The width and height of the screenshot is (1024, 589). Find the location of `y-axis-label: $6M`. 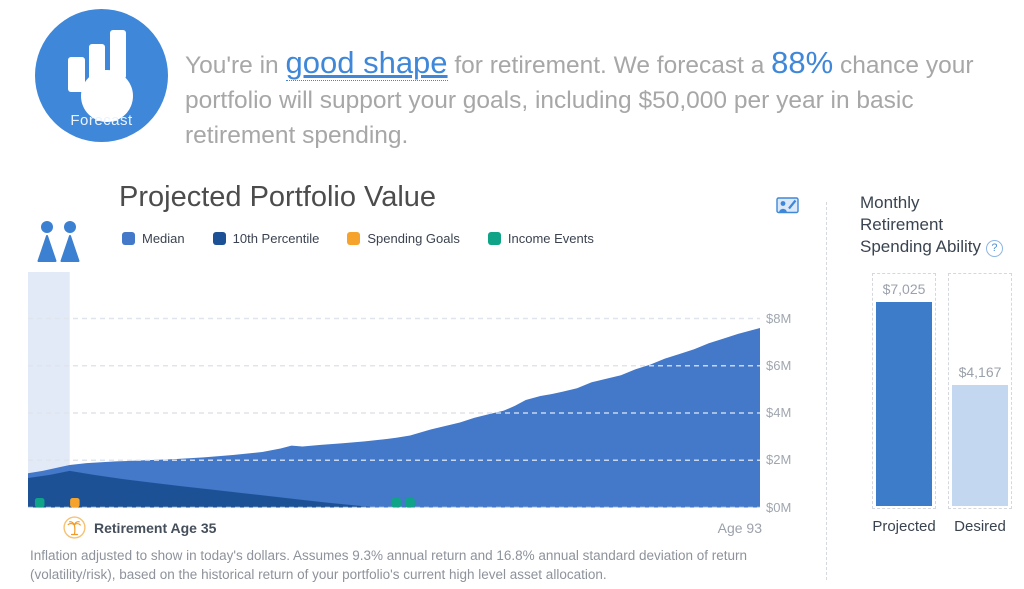

y-axis-label: $6M is located at coordinates (779, 365).